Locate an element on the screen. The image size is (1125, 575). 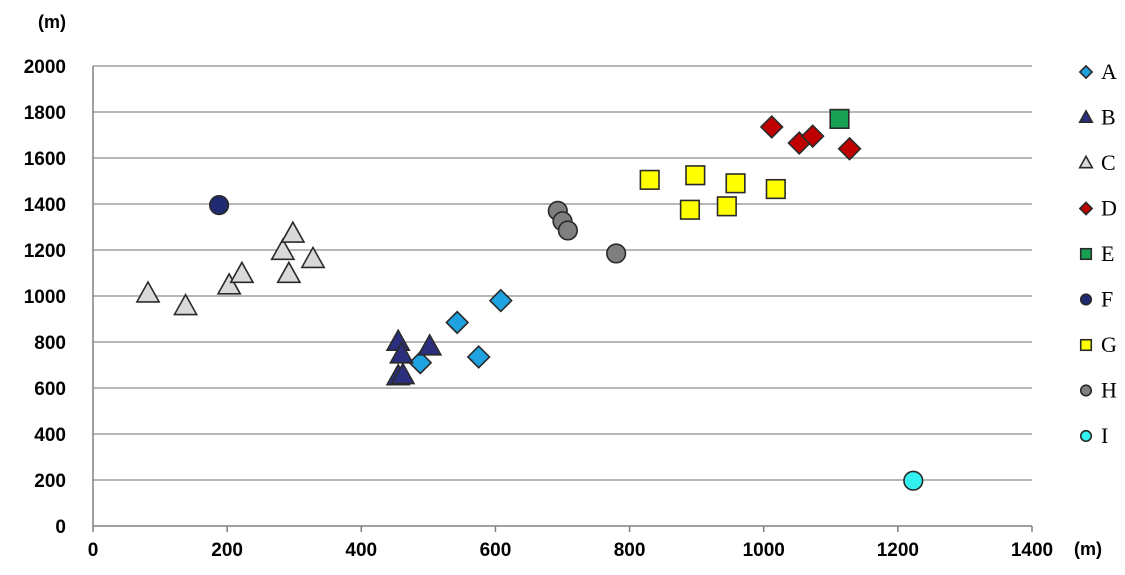
y-tick-label: 2000 is located at coordinates (45, 67).